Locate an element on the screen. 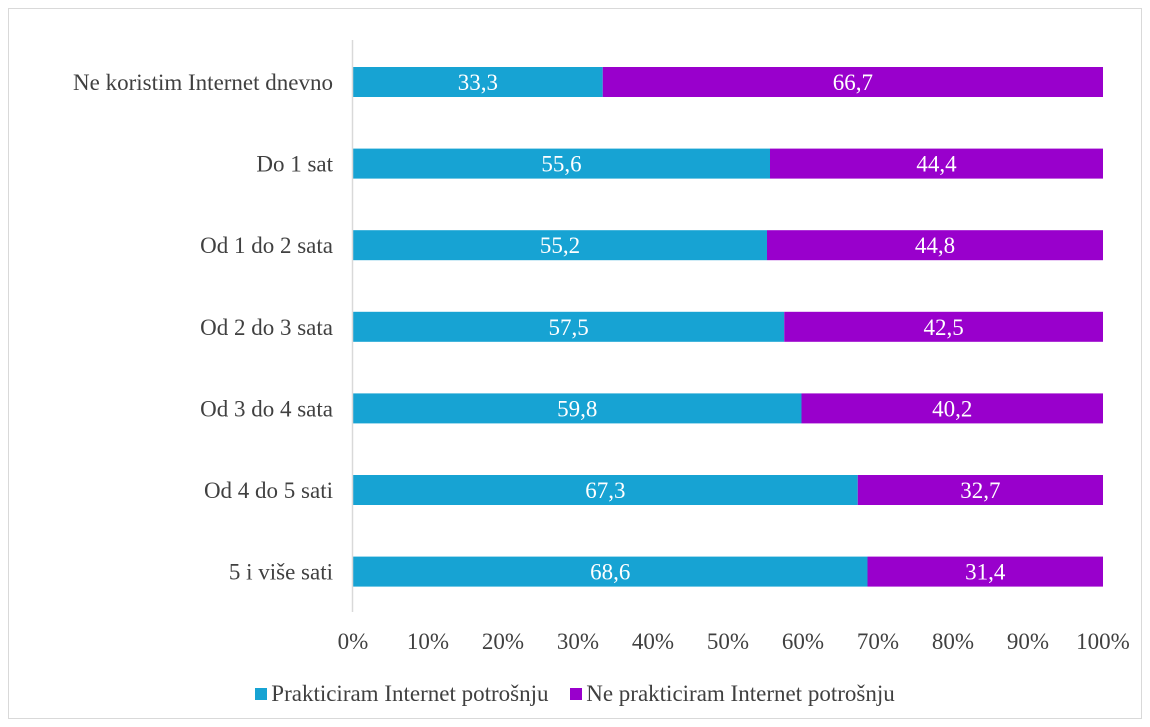 The width and height of the screenshot is (1150, 727). data-label-series-2: 32,7 is located at coordinates (980, 490).